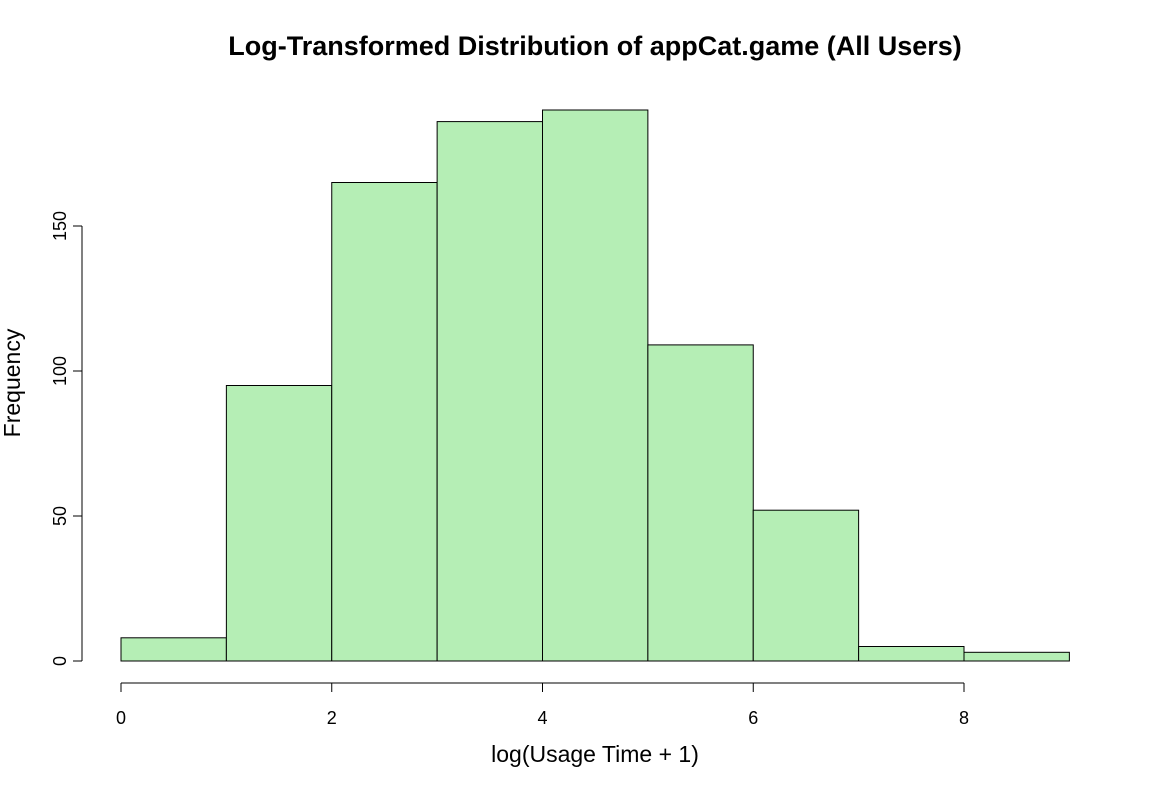  What do you see at coordinates (66, 438) in the screenshot?
I see `y-axis: 0 50 100 150` at bounding box center [66, 438].